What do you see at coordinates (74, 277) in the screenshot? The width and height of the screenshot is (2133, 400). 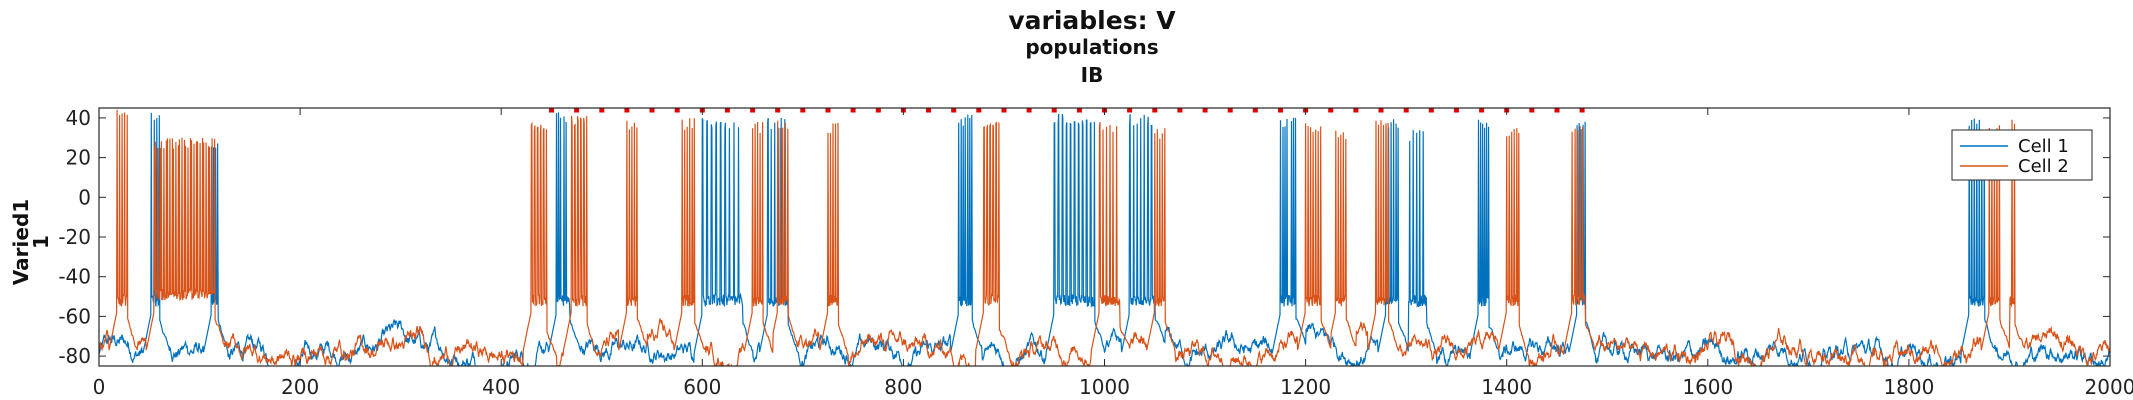 I see `y-tick-label: -40` at bounding box center [74, 277].